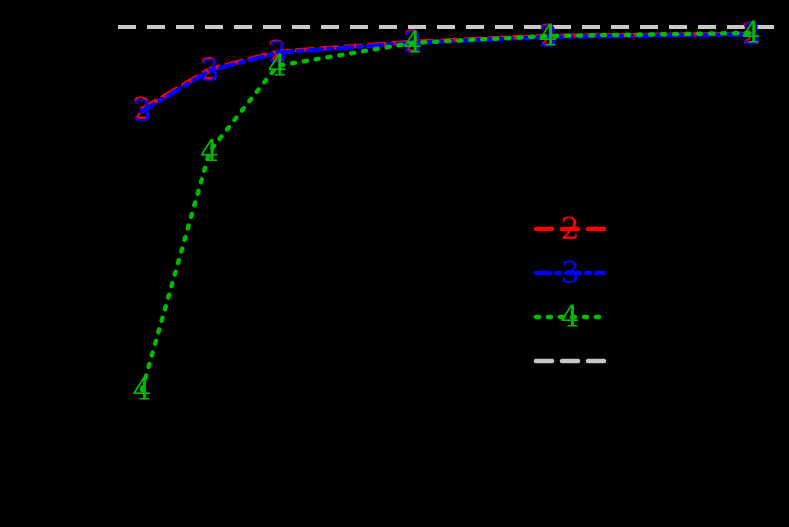 This screenshot has width=789, height=527. I want to click on legend: 2 3 4, so click(570, 288).